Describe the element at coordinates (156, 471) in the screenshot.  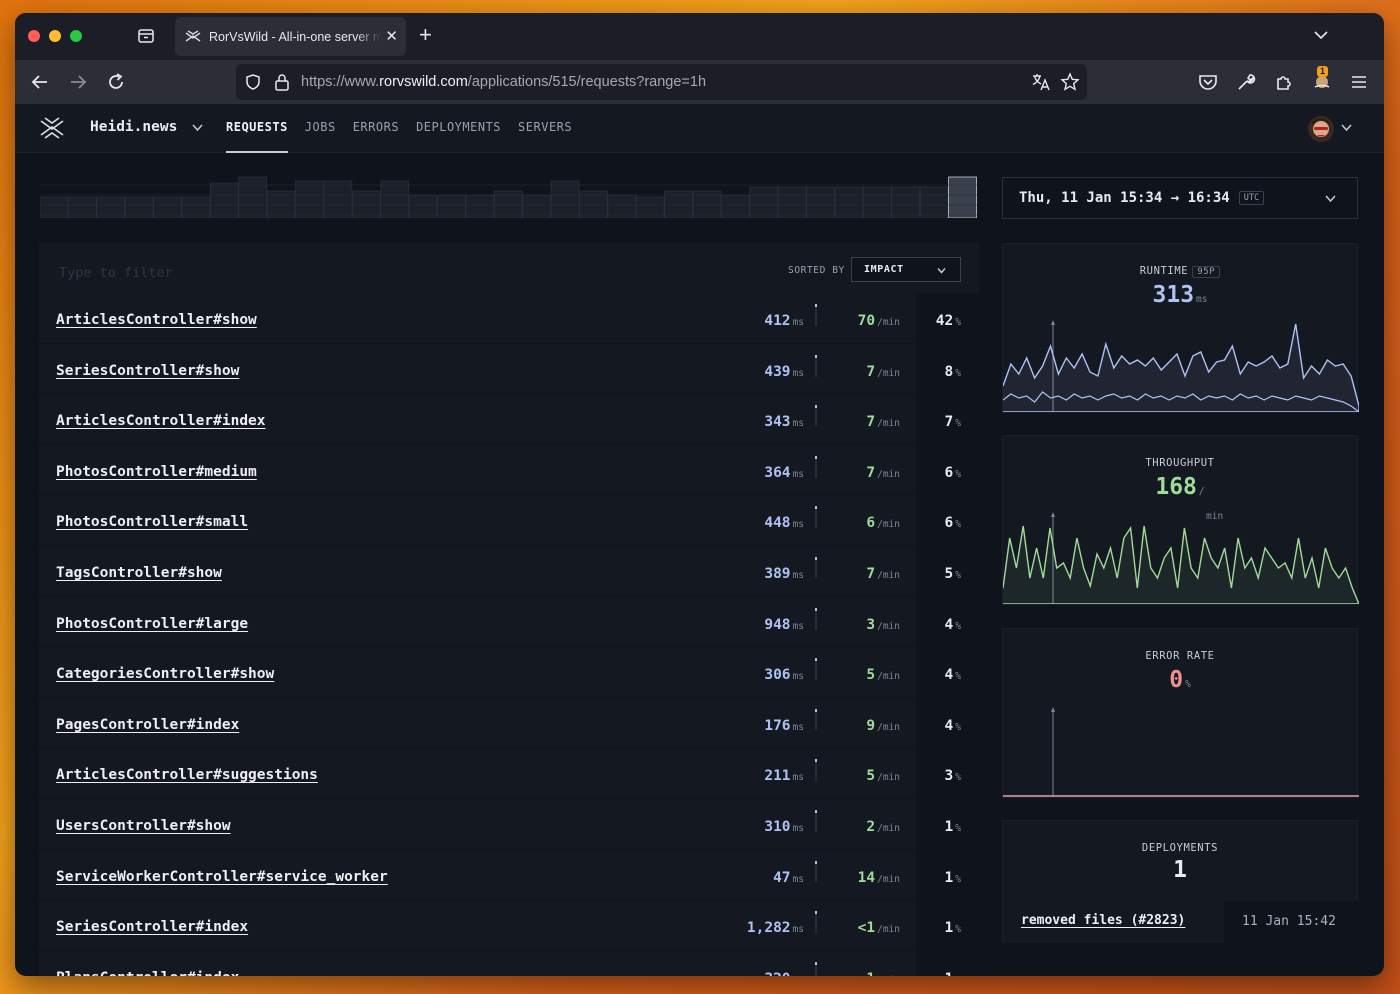
I see `endpoint-link: PhotosController#medium` at that location.